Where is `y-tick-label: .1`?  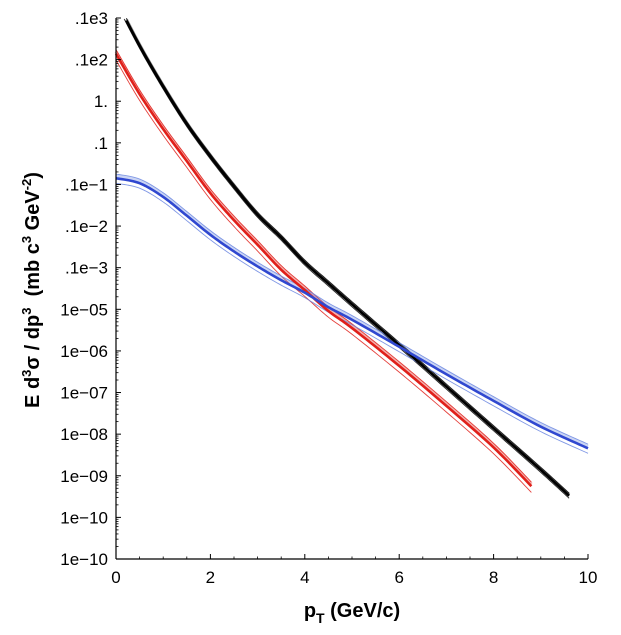 y-tick-label: .1 is located at coordinates (101, 143).